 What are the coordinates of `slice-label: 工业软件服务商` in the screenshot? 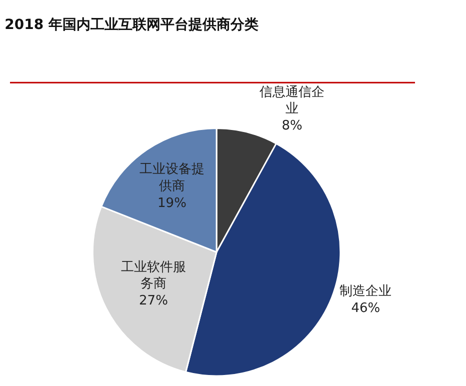 It's located at (153, 276).